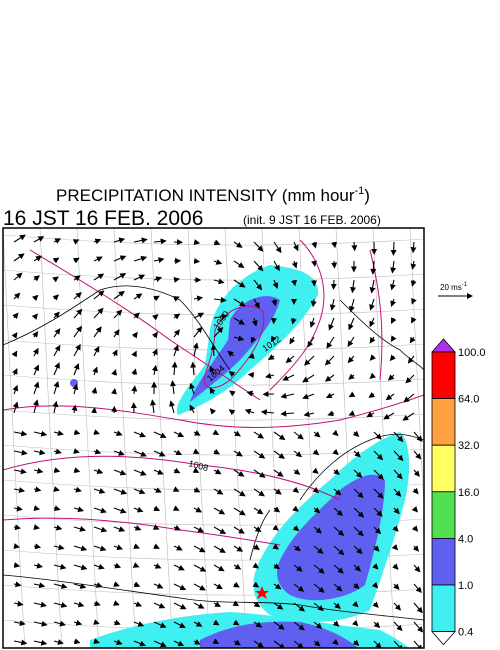  Describe the element at coordinates (458, 492) in the screenshot. I see `colorbar: 100.0 64.0 32.0 16.0 4.0 1.0 0.4` at that location.